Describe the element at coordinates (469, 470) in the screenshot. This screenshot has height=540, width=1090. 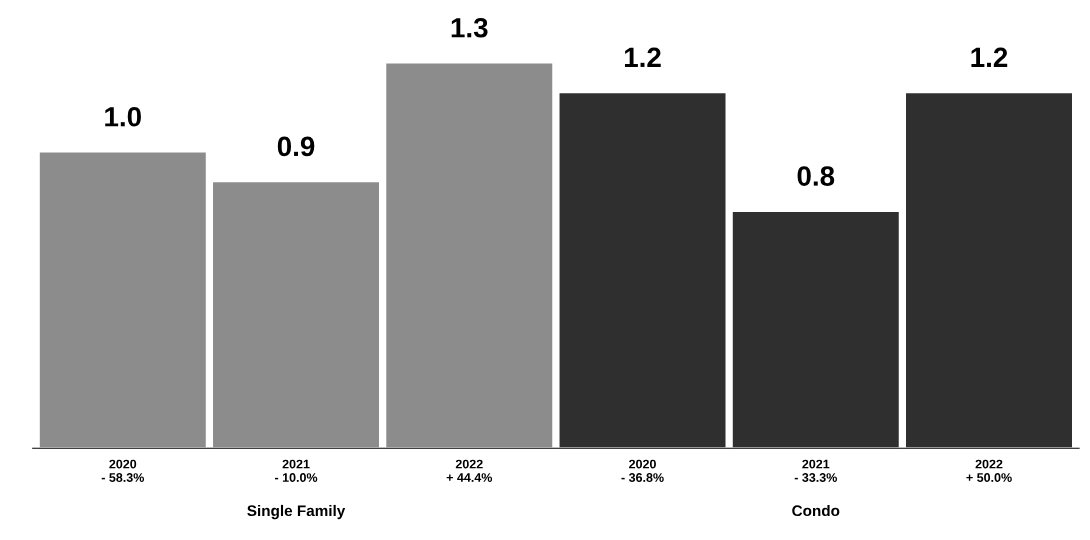
I see `x-tick-label: 2022 + 44.4%` at that location.